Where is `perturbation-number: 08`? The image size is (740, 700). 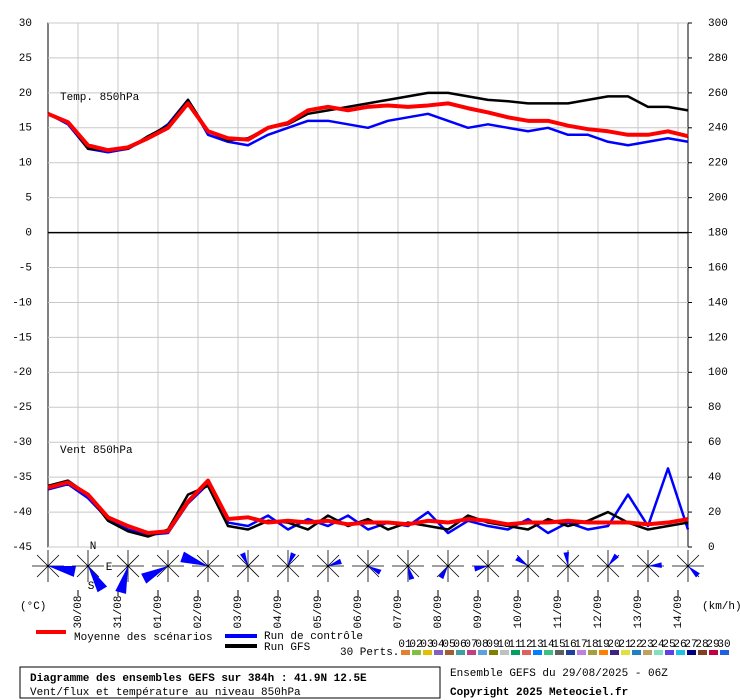
perturbation-number: 08 is located at coordinates (481, 645).